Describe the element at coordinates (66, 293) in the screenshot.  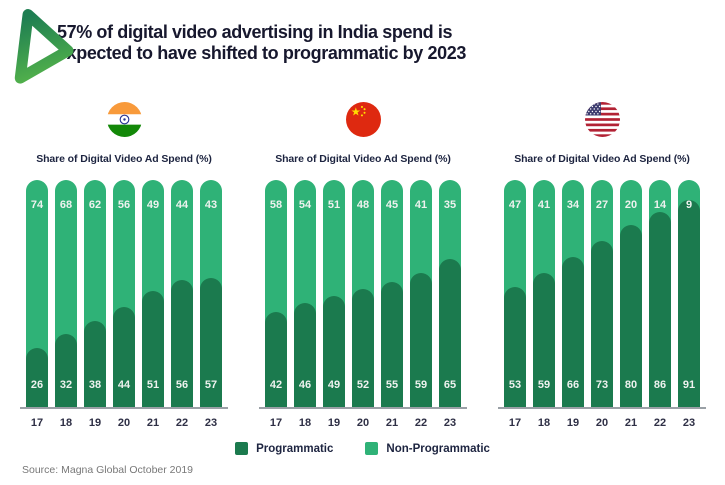
I see `stacked-bar: 68 32` at that location.